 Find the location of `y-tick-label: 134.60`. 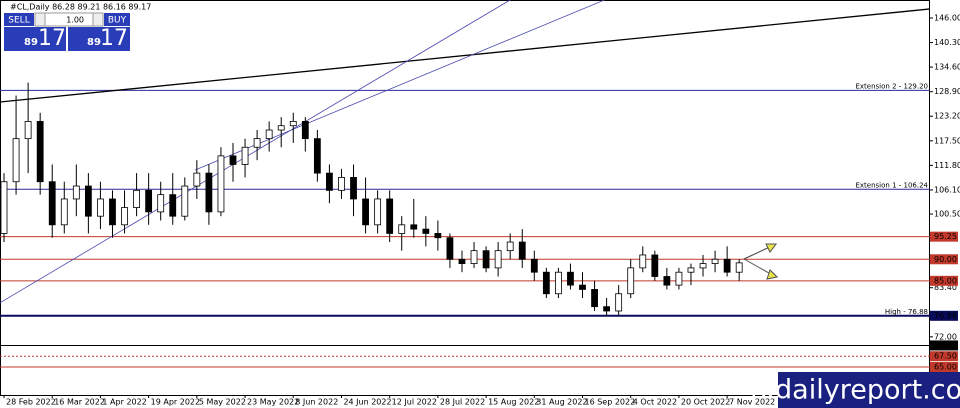

y-tick-label: 134.60 is located at coordinates (947, 67).